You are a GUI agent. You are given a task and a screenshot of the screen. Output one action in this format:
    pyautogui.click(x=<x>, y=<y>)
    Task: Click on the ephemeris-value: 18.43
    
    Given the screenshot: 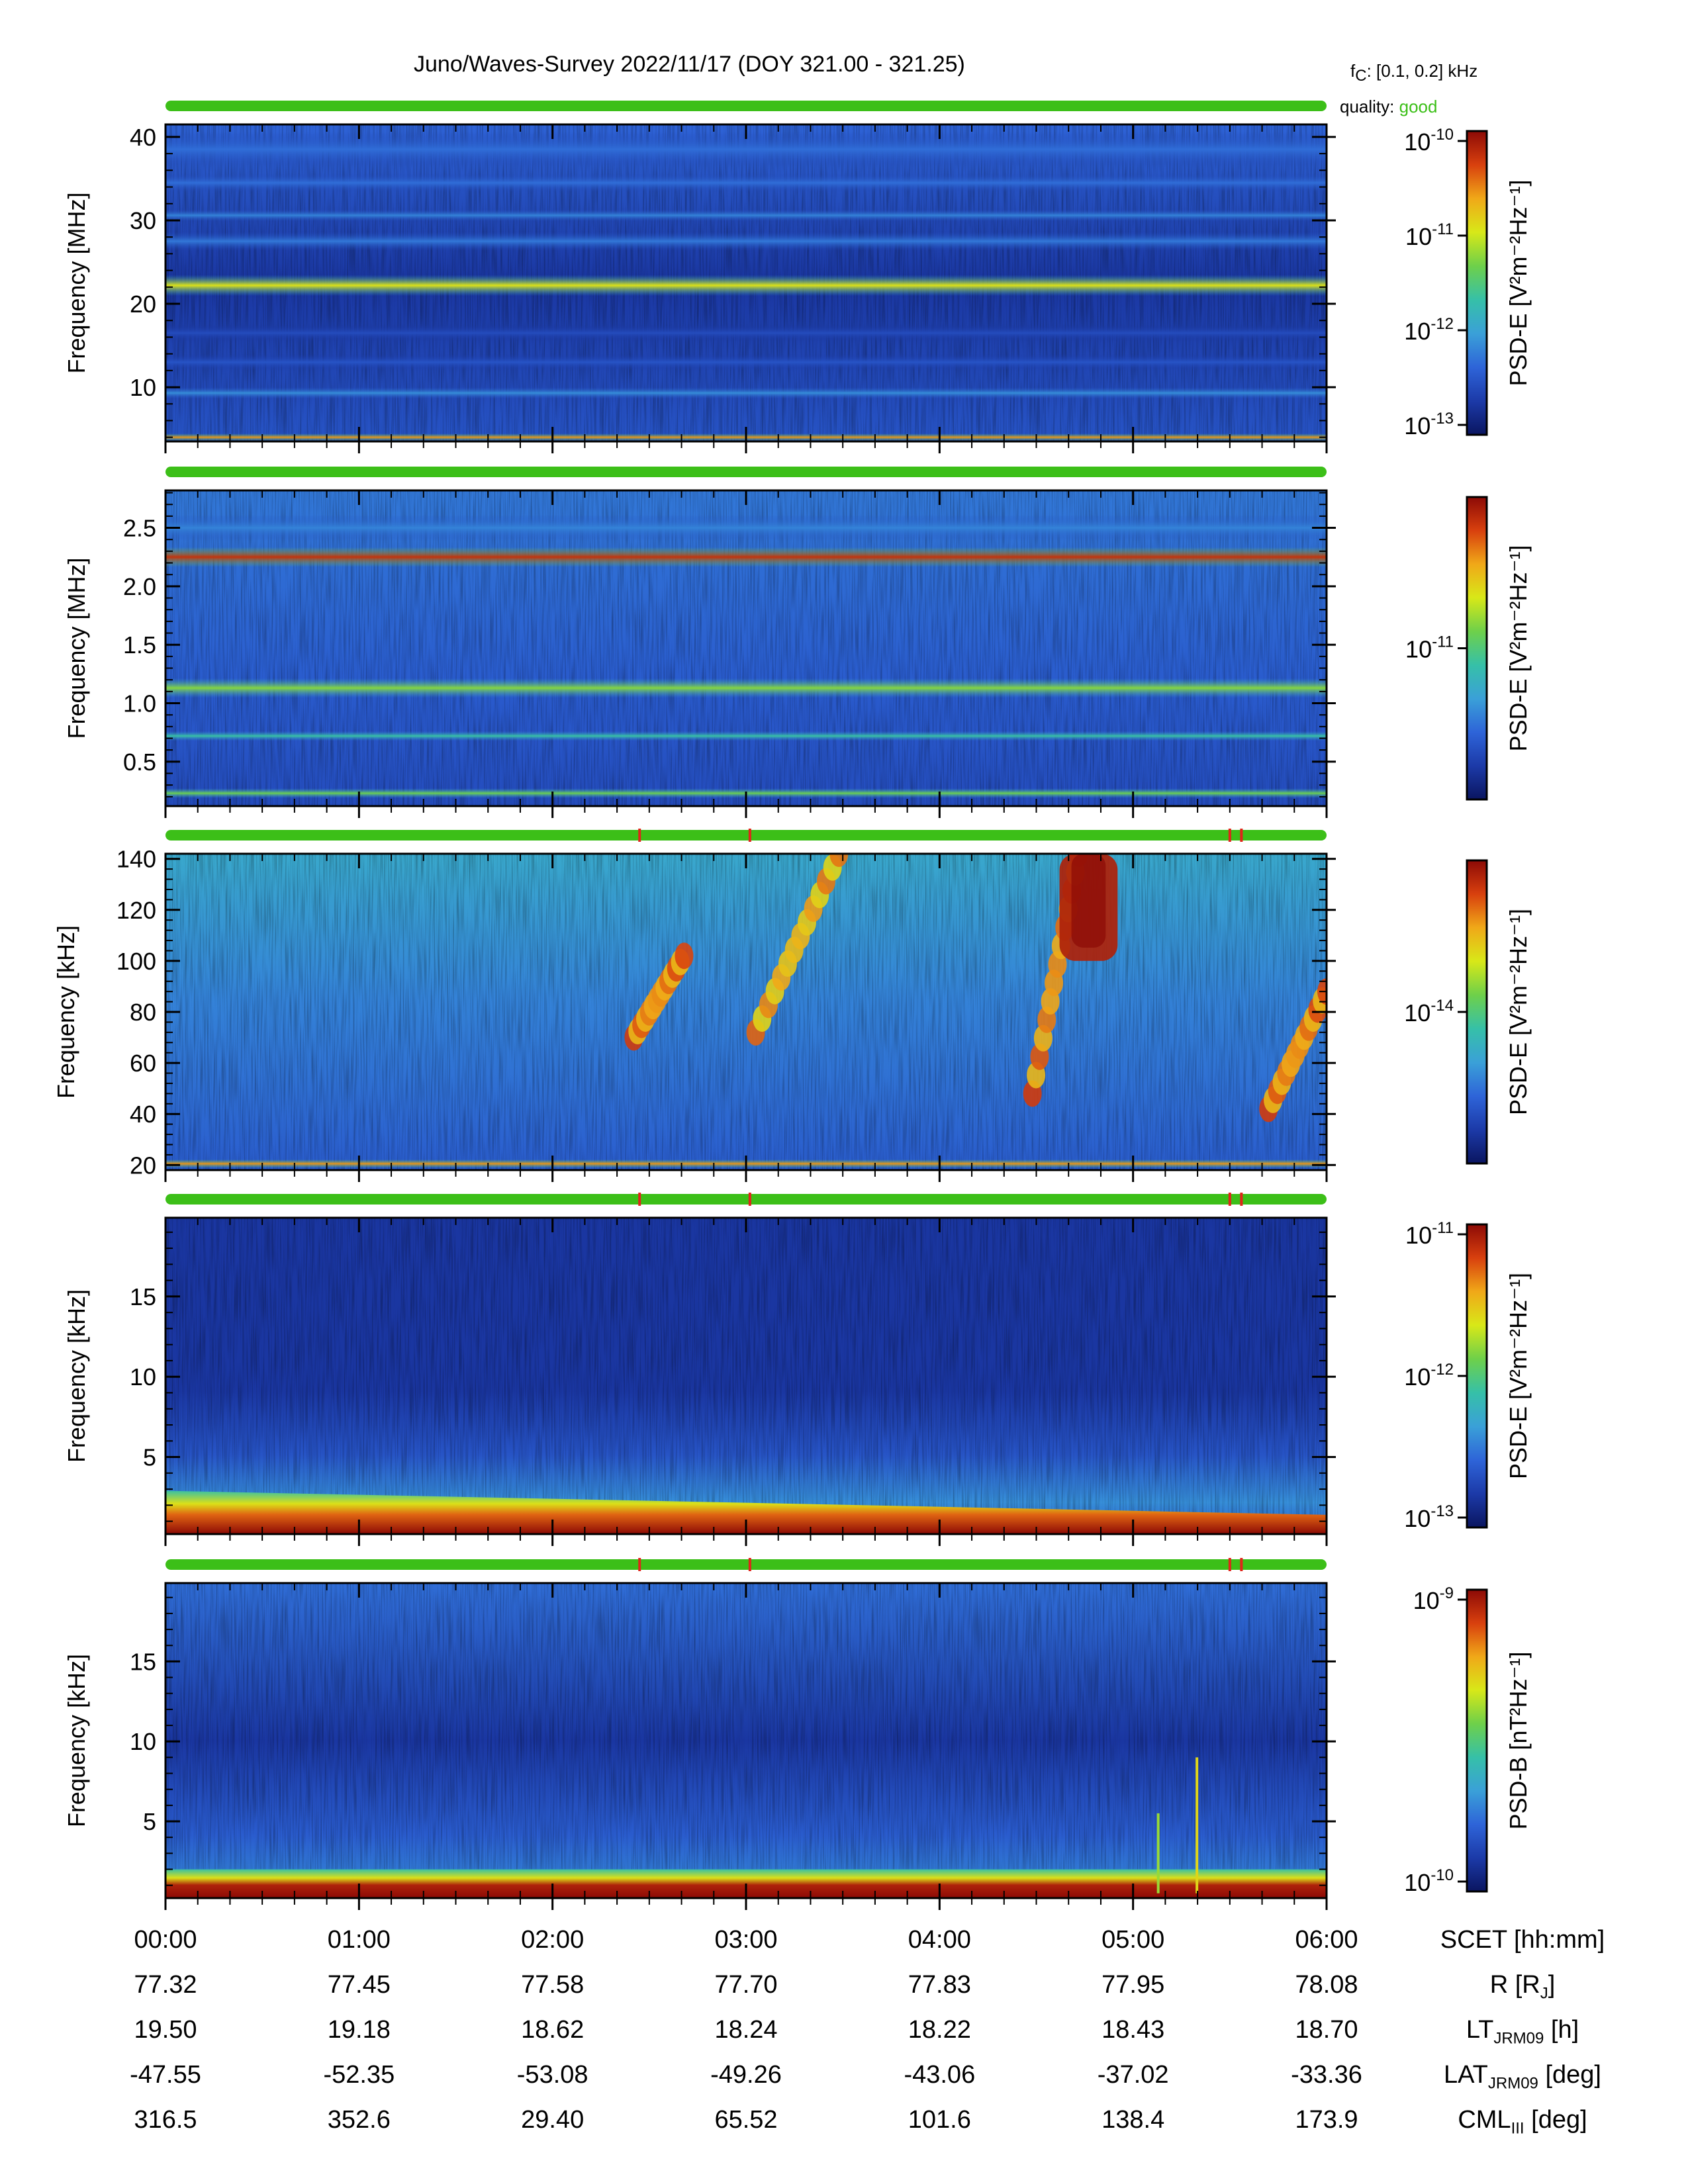 What is the action you would take?
    pyautogui.click(x=1133, y=2030)
    